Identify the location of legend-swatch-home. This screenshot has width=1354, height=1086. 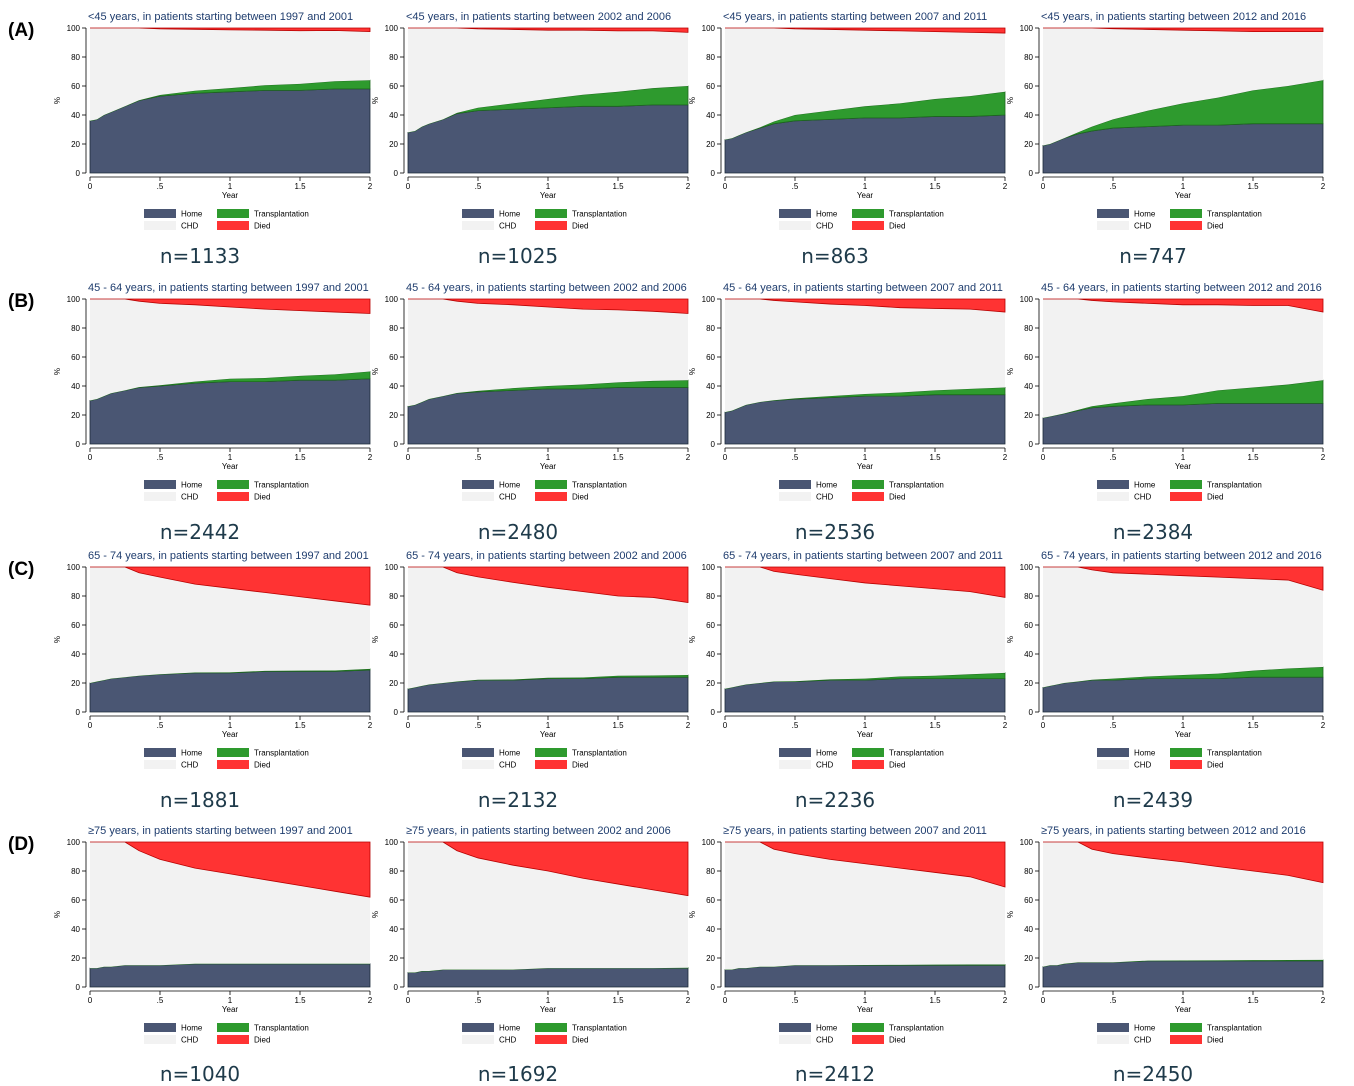
(160, 752).